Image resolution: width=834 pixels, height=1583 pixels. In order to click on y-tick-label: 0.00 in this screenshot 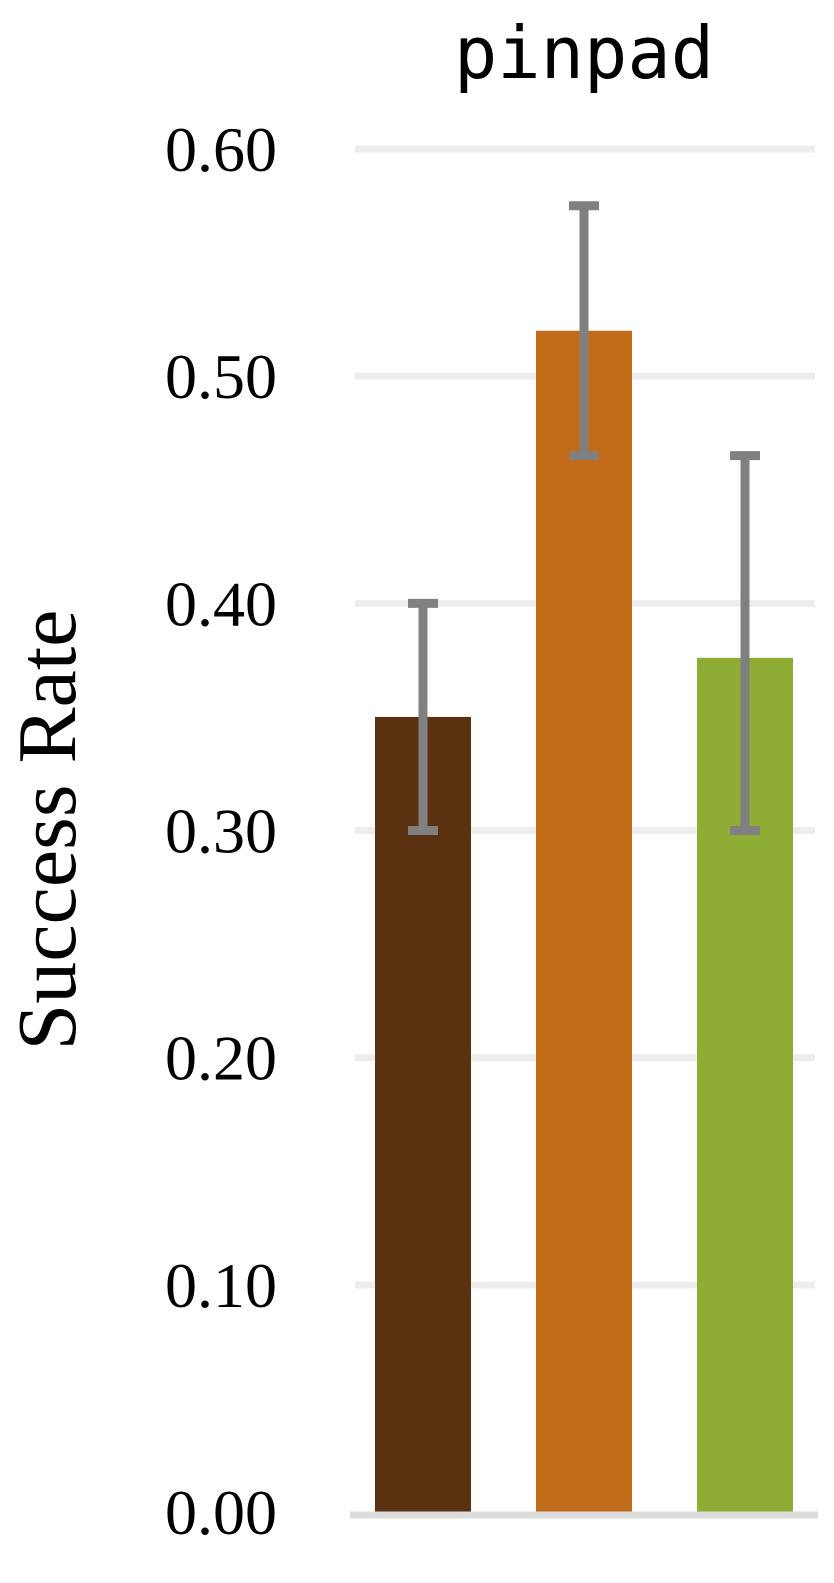, I will do `click(221, 1512)`.